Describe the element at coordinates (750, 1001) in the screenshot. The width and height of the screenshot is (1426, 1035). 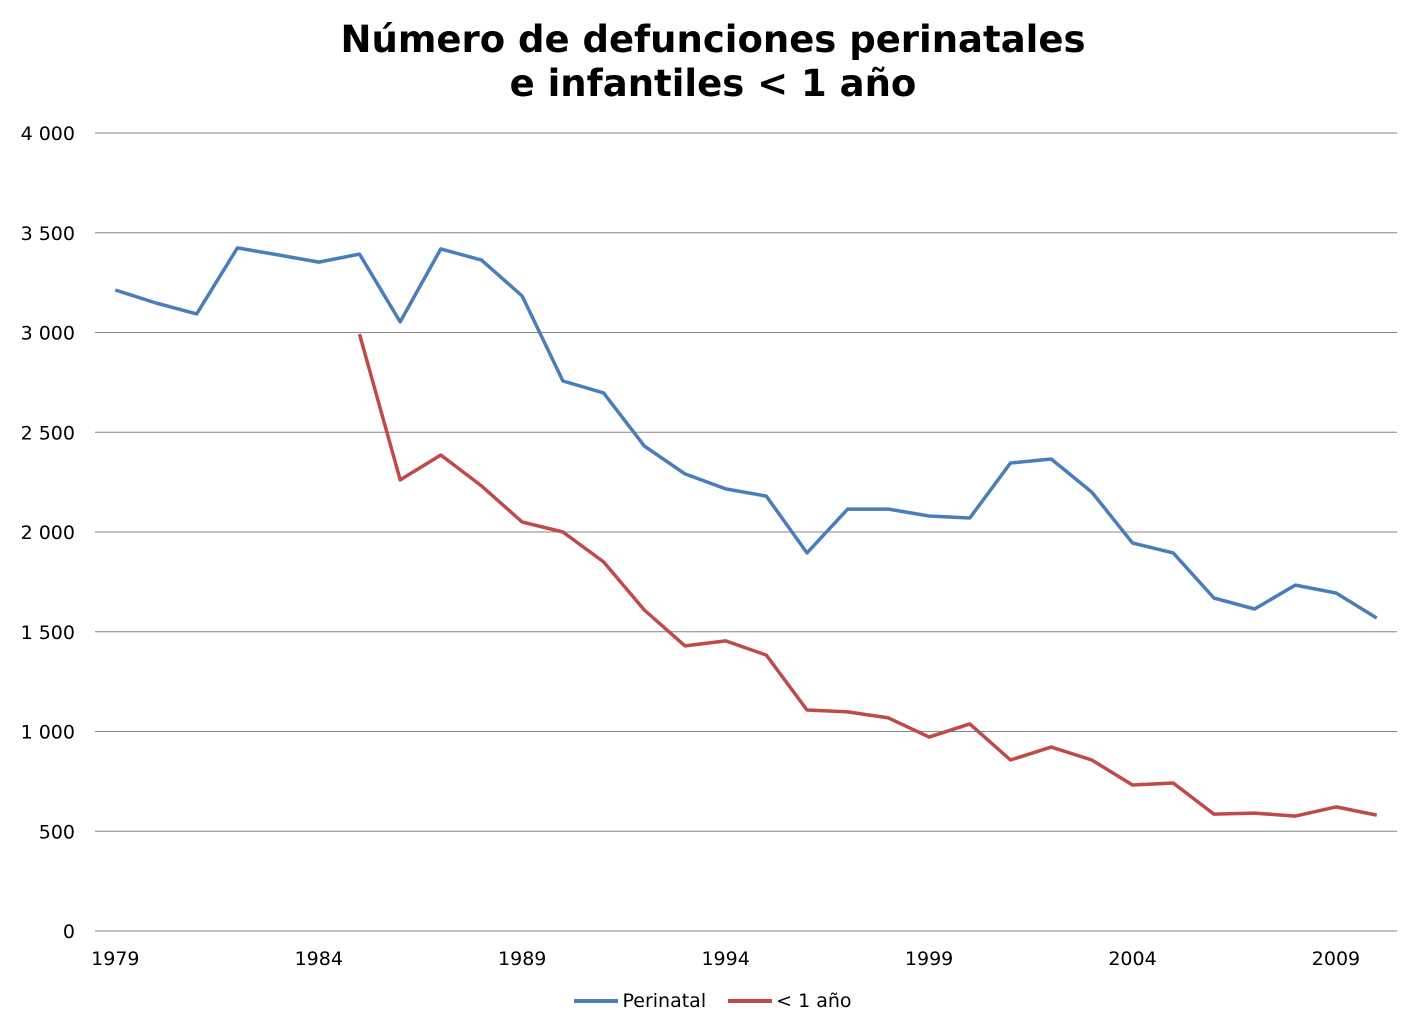
I see `legend-swatch-infant` at that location.